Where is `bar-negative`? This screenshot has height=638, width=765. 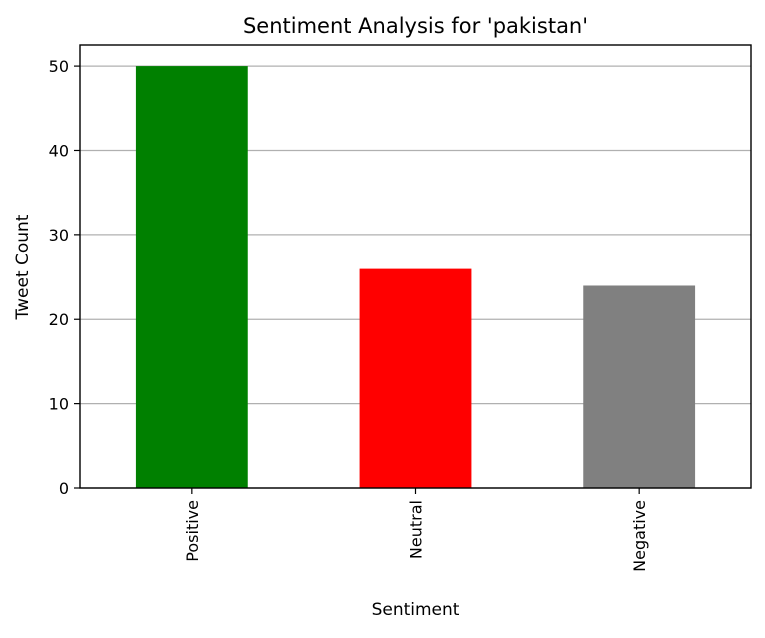 bar-negative is located at coordinates (639, 386).